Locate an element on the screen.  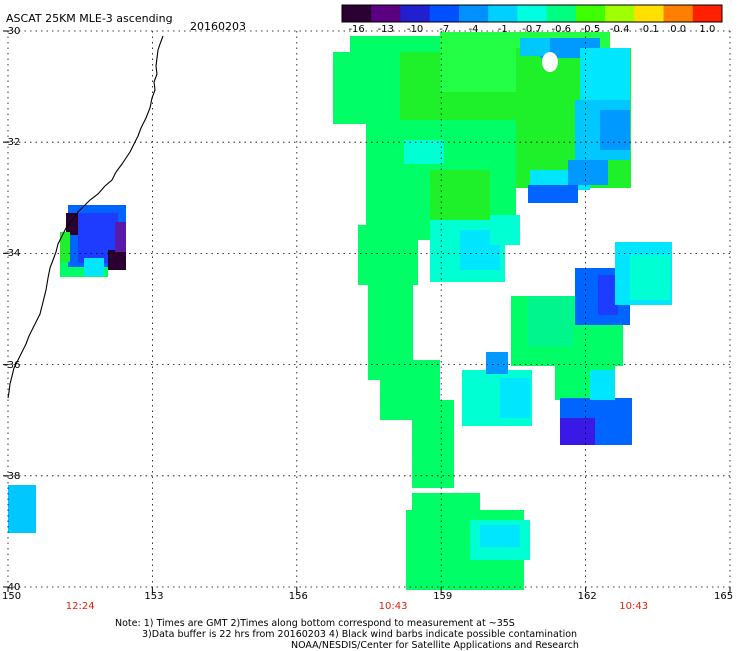
x-tick-label: 162 is located at coordinates (587, 596).